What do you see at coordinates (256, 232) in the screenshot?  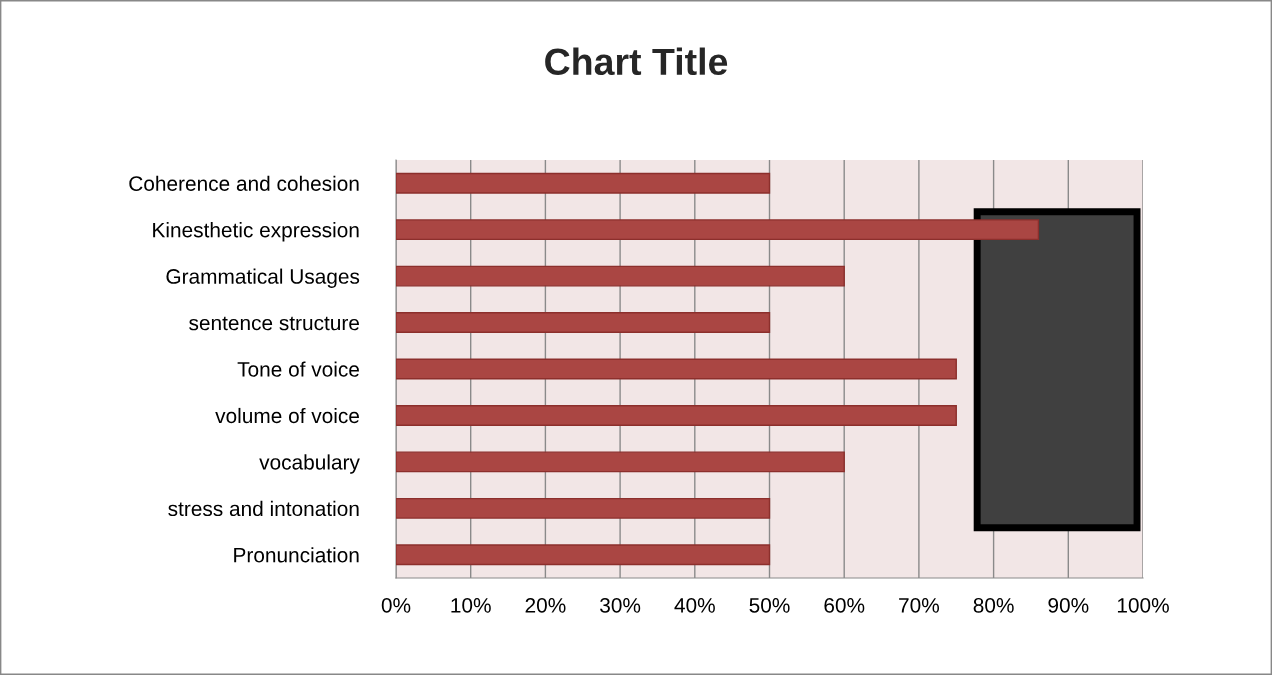 I see `y-tick-label: Kinesthetic expression` at bounding box center [256, 232].